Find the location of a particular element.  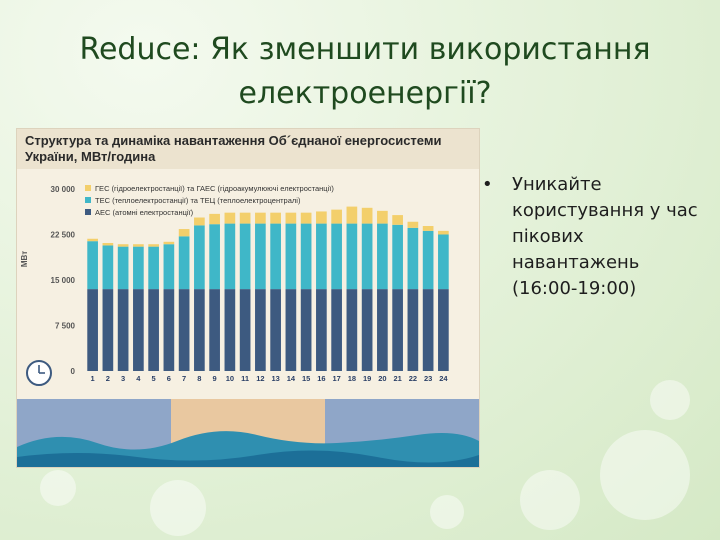

x-tick-label: 4 is located at coordinates (138, 378).